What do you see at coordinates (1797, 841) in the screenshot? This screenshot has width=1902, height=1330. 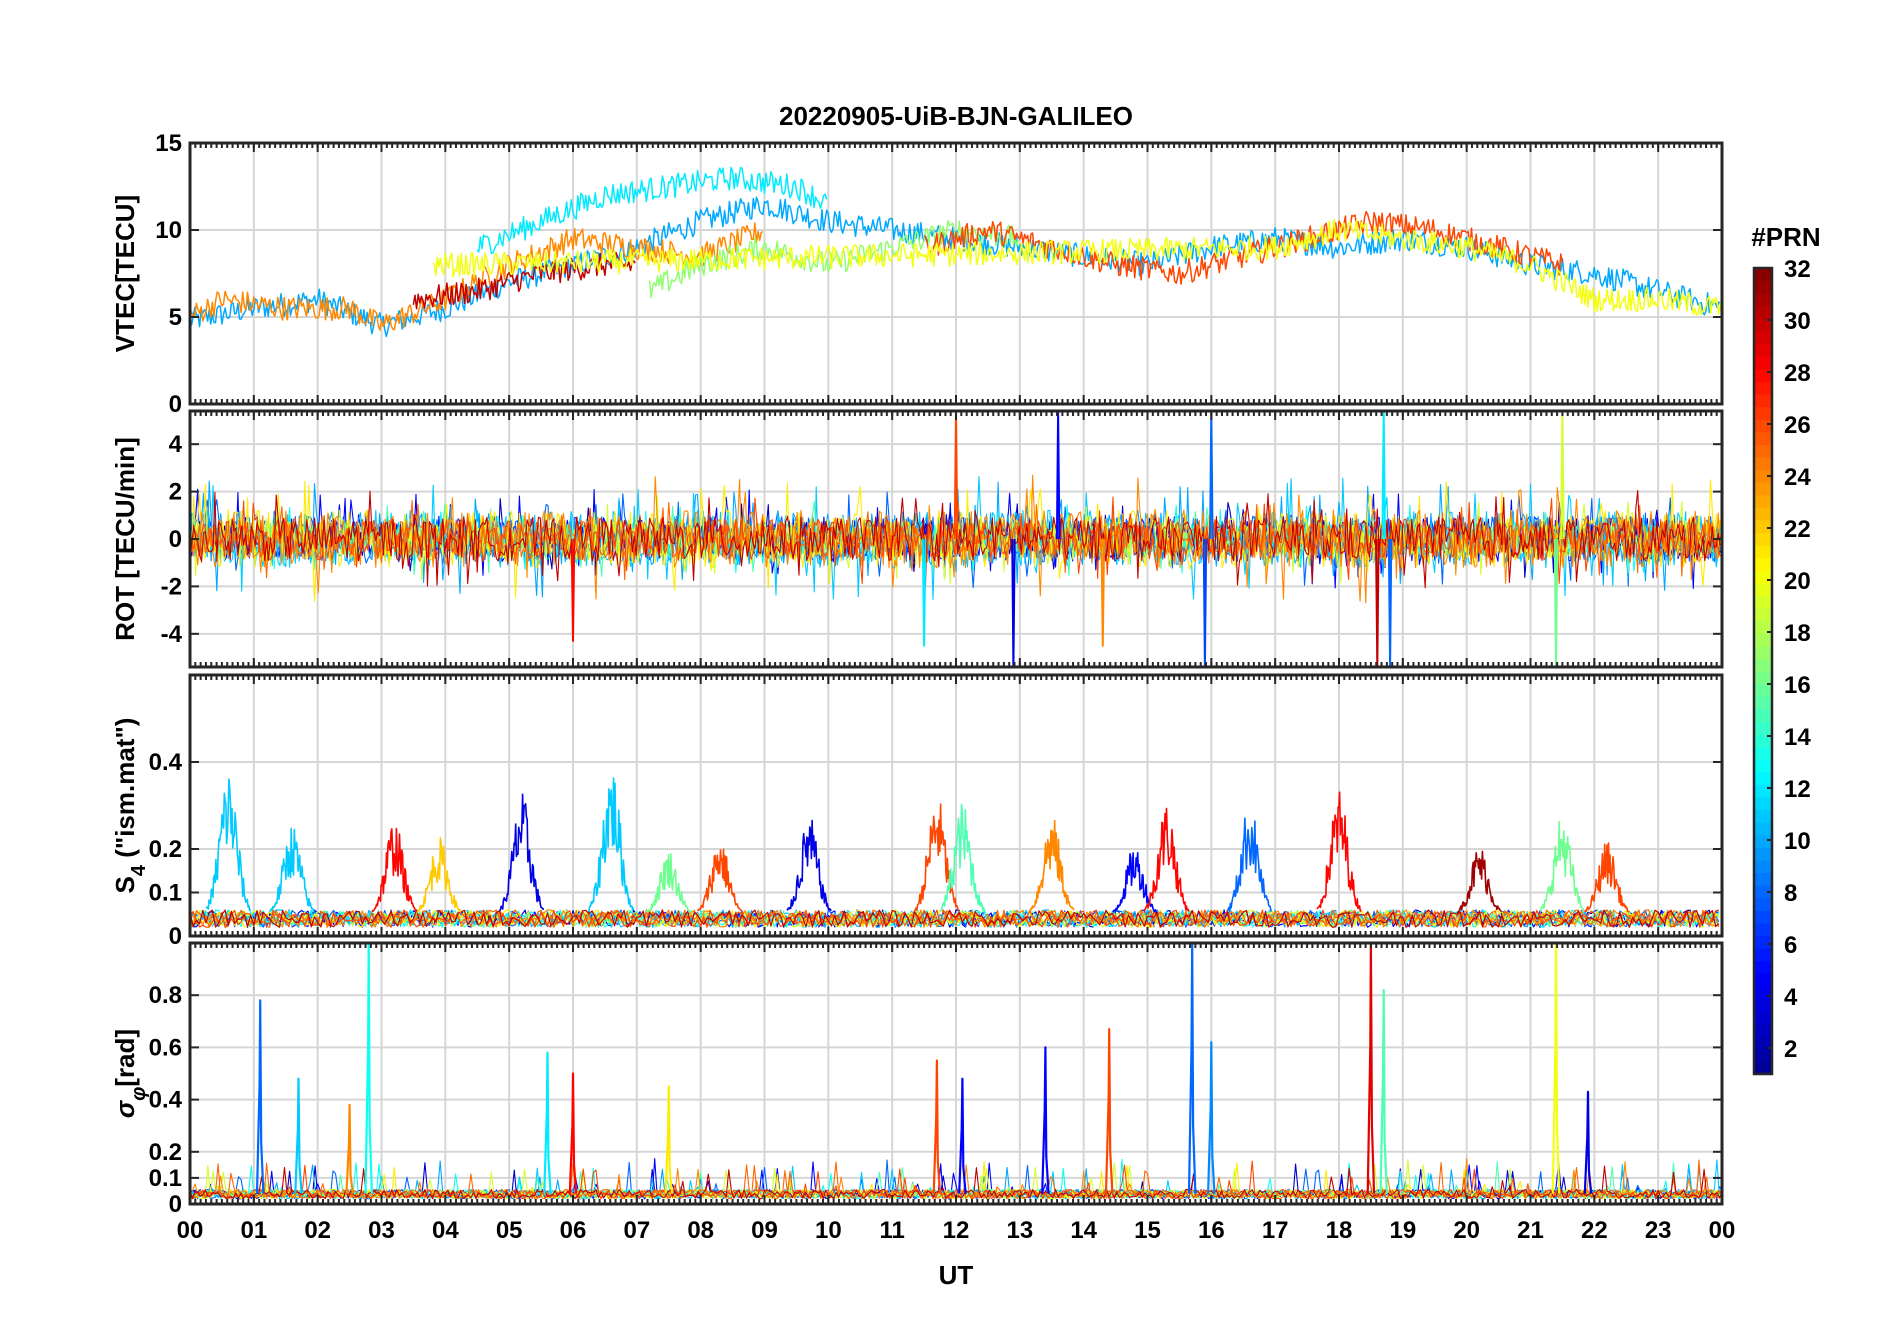 I see `colorbar-tick-label: 10` at bounding box center [1797, 841].